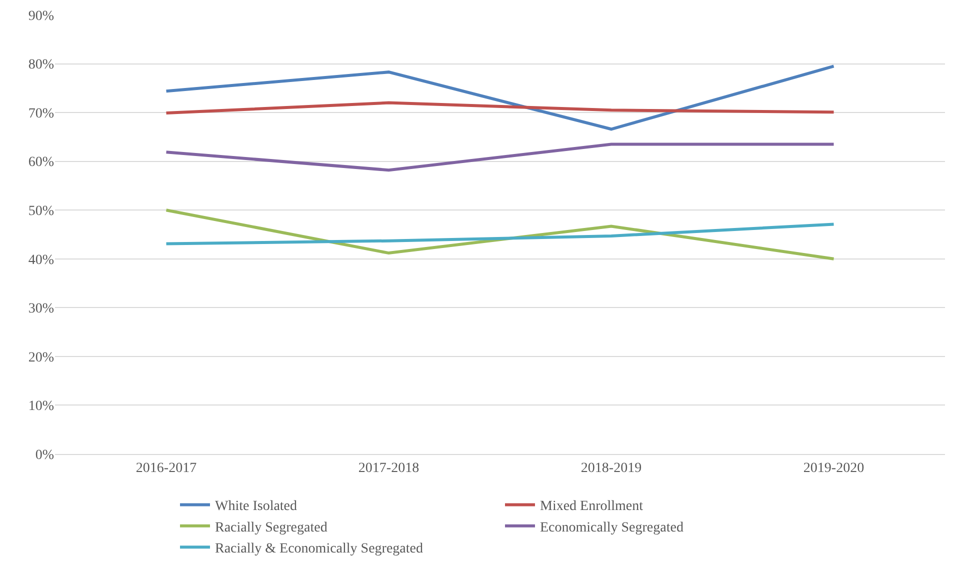 This screenshot has width=955, height=573. Describe the element at coordinates (611, 468) in the screenshot. I see `x-tick-label: 2018-2019` at that location.